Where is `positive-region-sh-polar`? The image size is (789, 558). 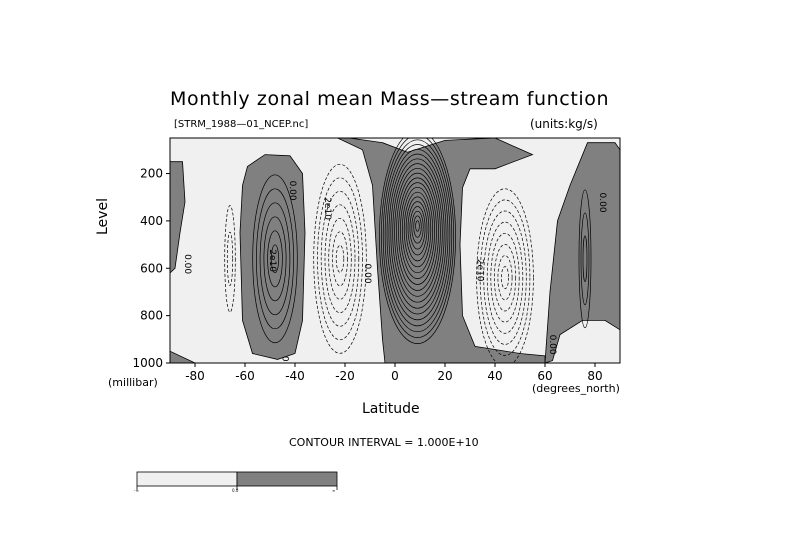
positive-region-sh-polar is located at coordinates (272, 257).